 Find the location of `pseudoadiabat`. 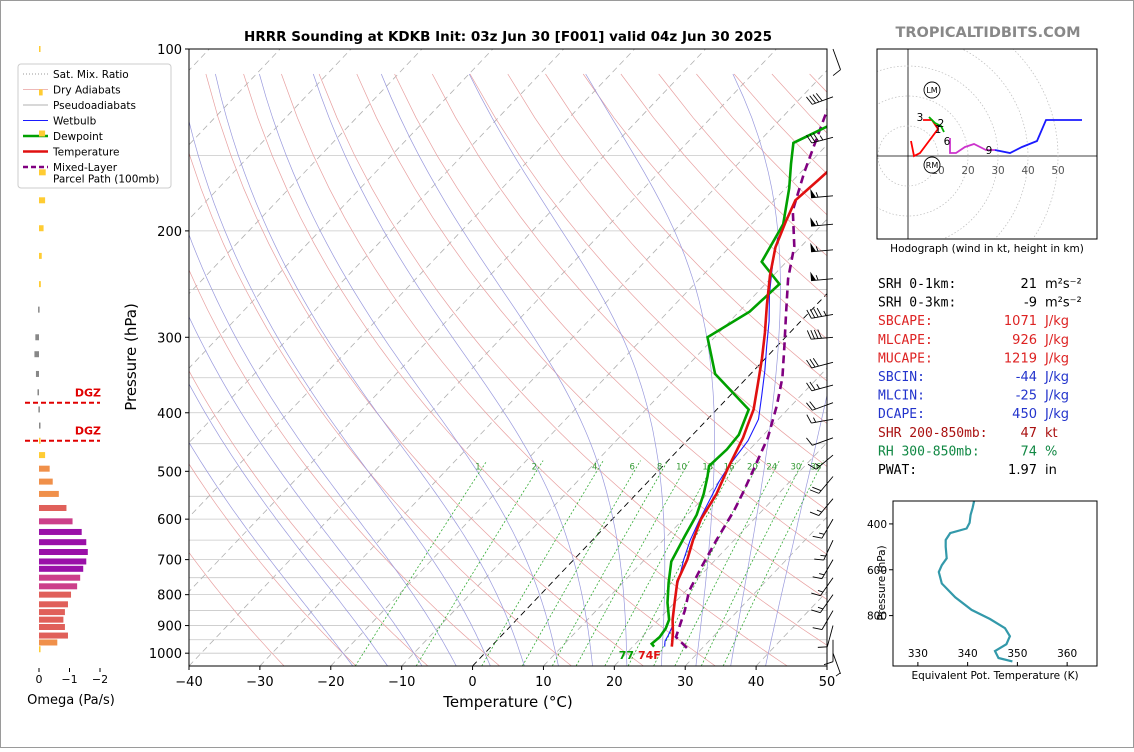

pseudoadiabat is located at coordinates (567, 369).